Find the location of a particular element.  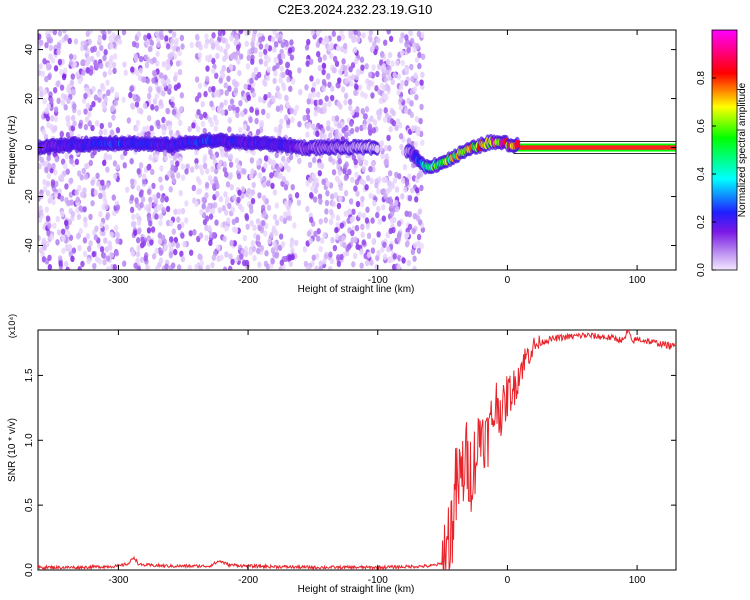

heatmap-signal-track is located at coordinates (357, 153).